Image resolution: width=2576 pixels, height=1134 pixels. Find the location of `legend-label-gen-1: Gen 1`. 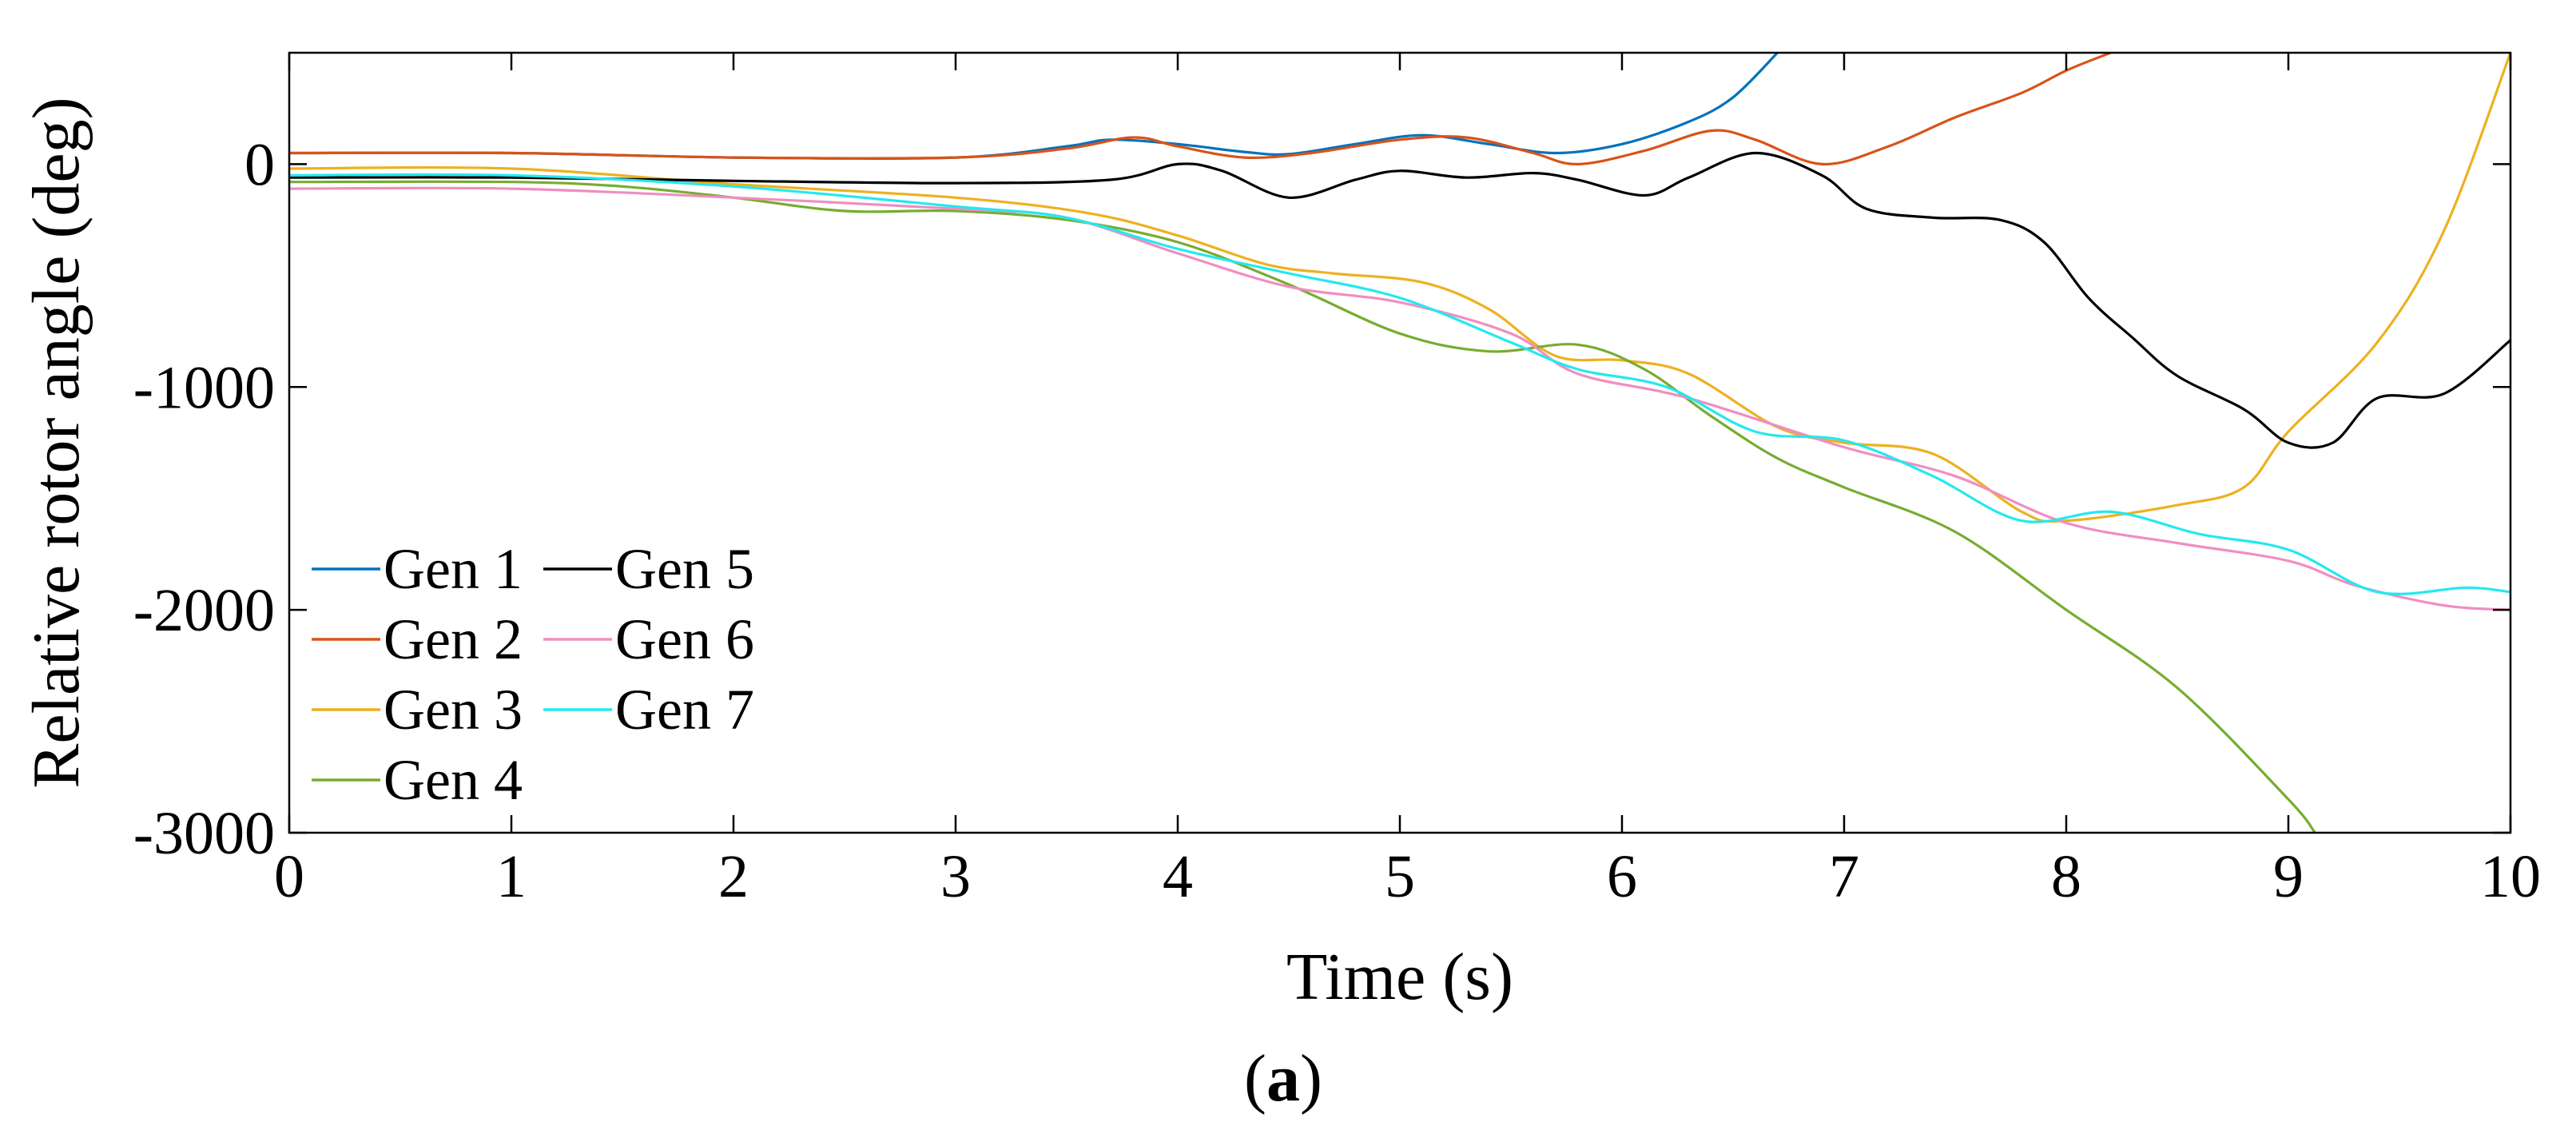

legend-label-gen-1: Gen 1 is located at coordinates (453, 569).